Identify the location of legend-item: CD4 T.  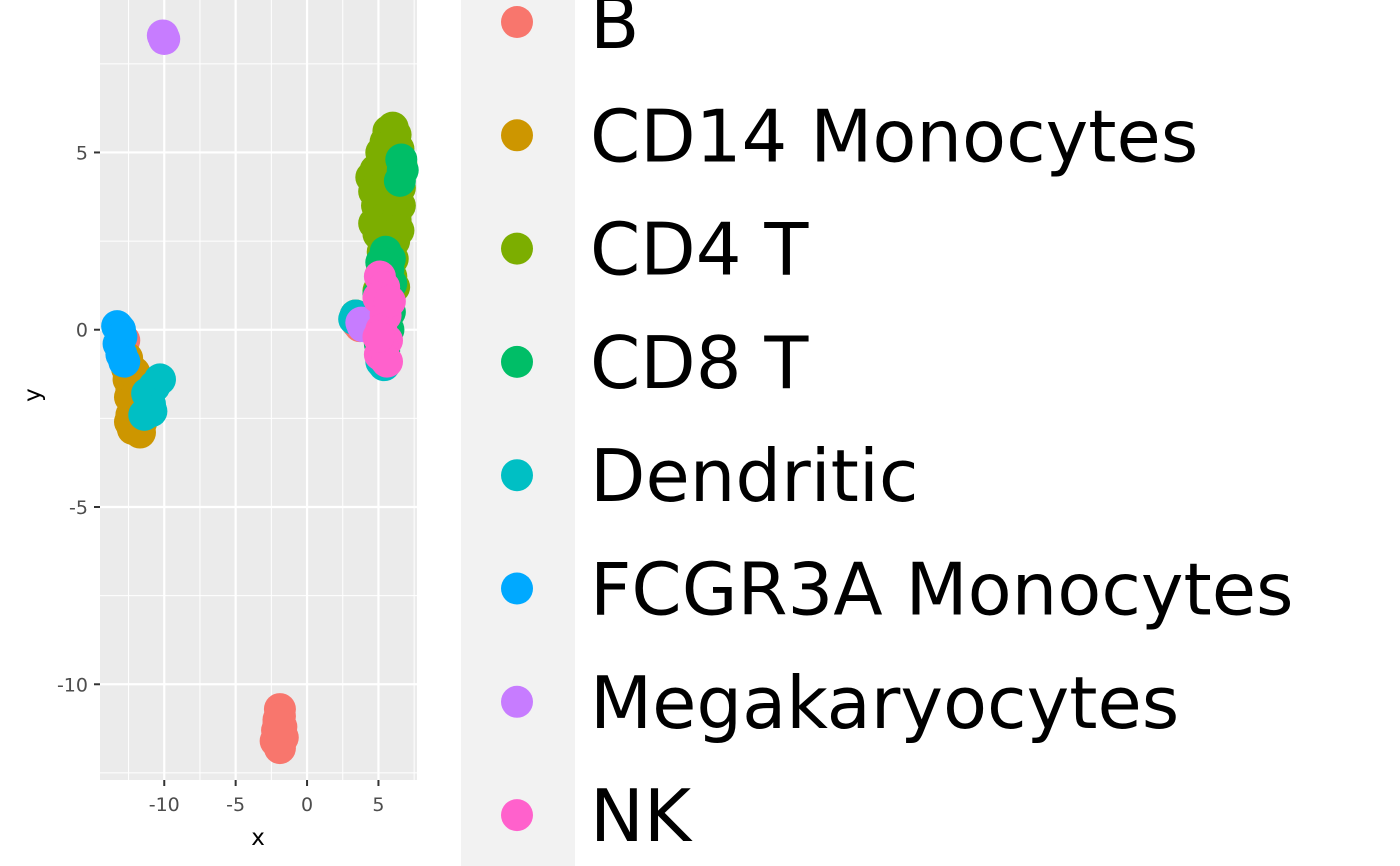
(655, 250).